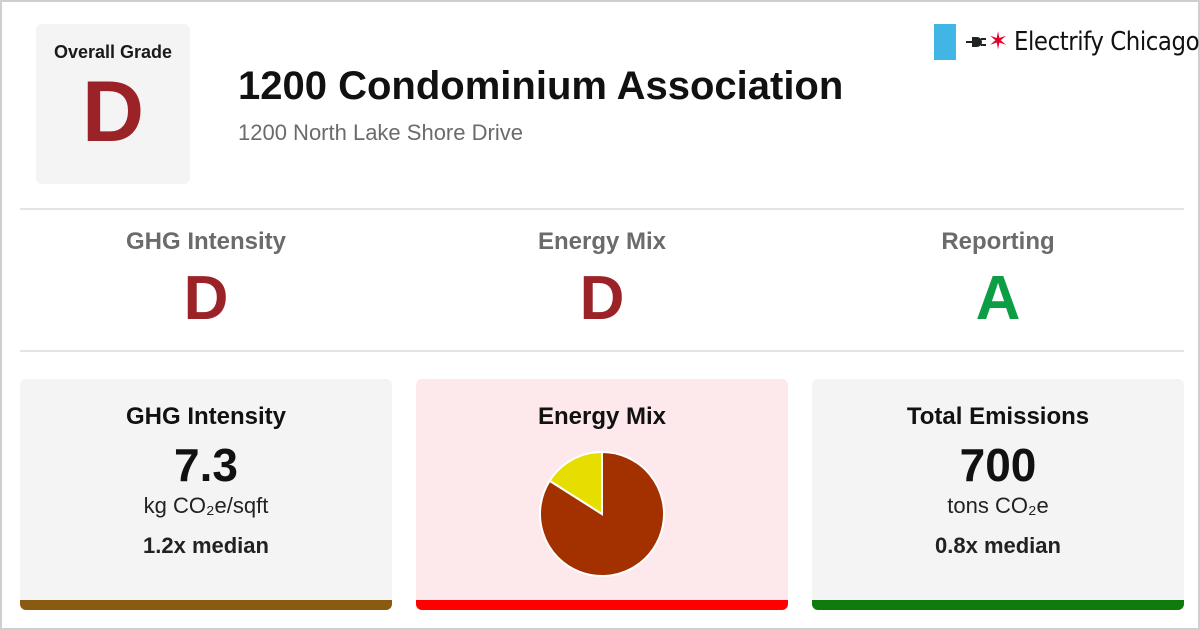 The width and height of the screenshot is (1200, 630). I want to click on emissions-card-median: 0.8x median, so click(998, 545).